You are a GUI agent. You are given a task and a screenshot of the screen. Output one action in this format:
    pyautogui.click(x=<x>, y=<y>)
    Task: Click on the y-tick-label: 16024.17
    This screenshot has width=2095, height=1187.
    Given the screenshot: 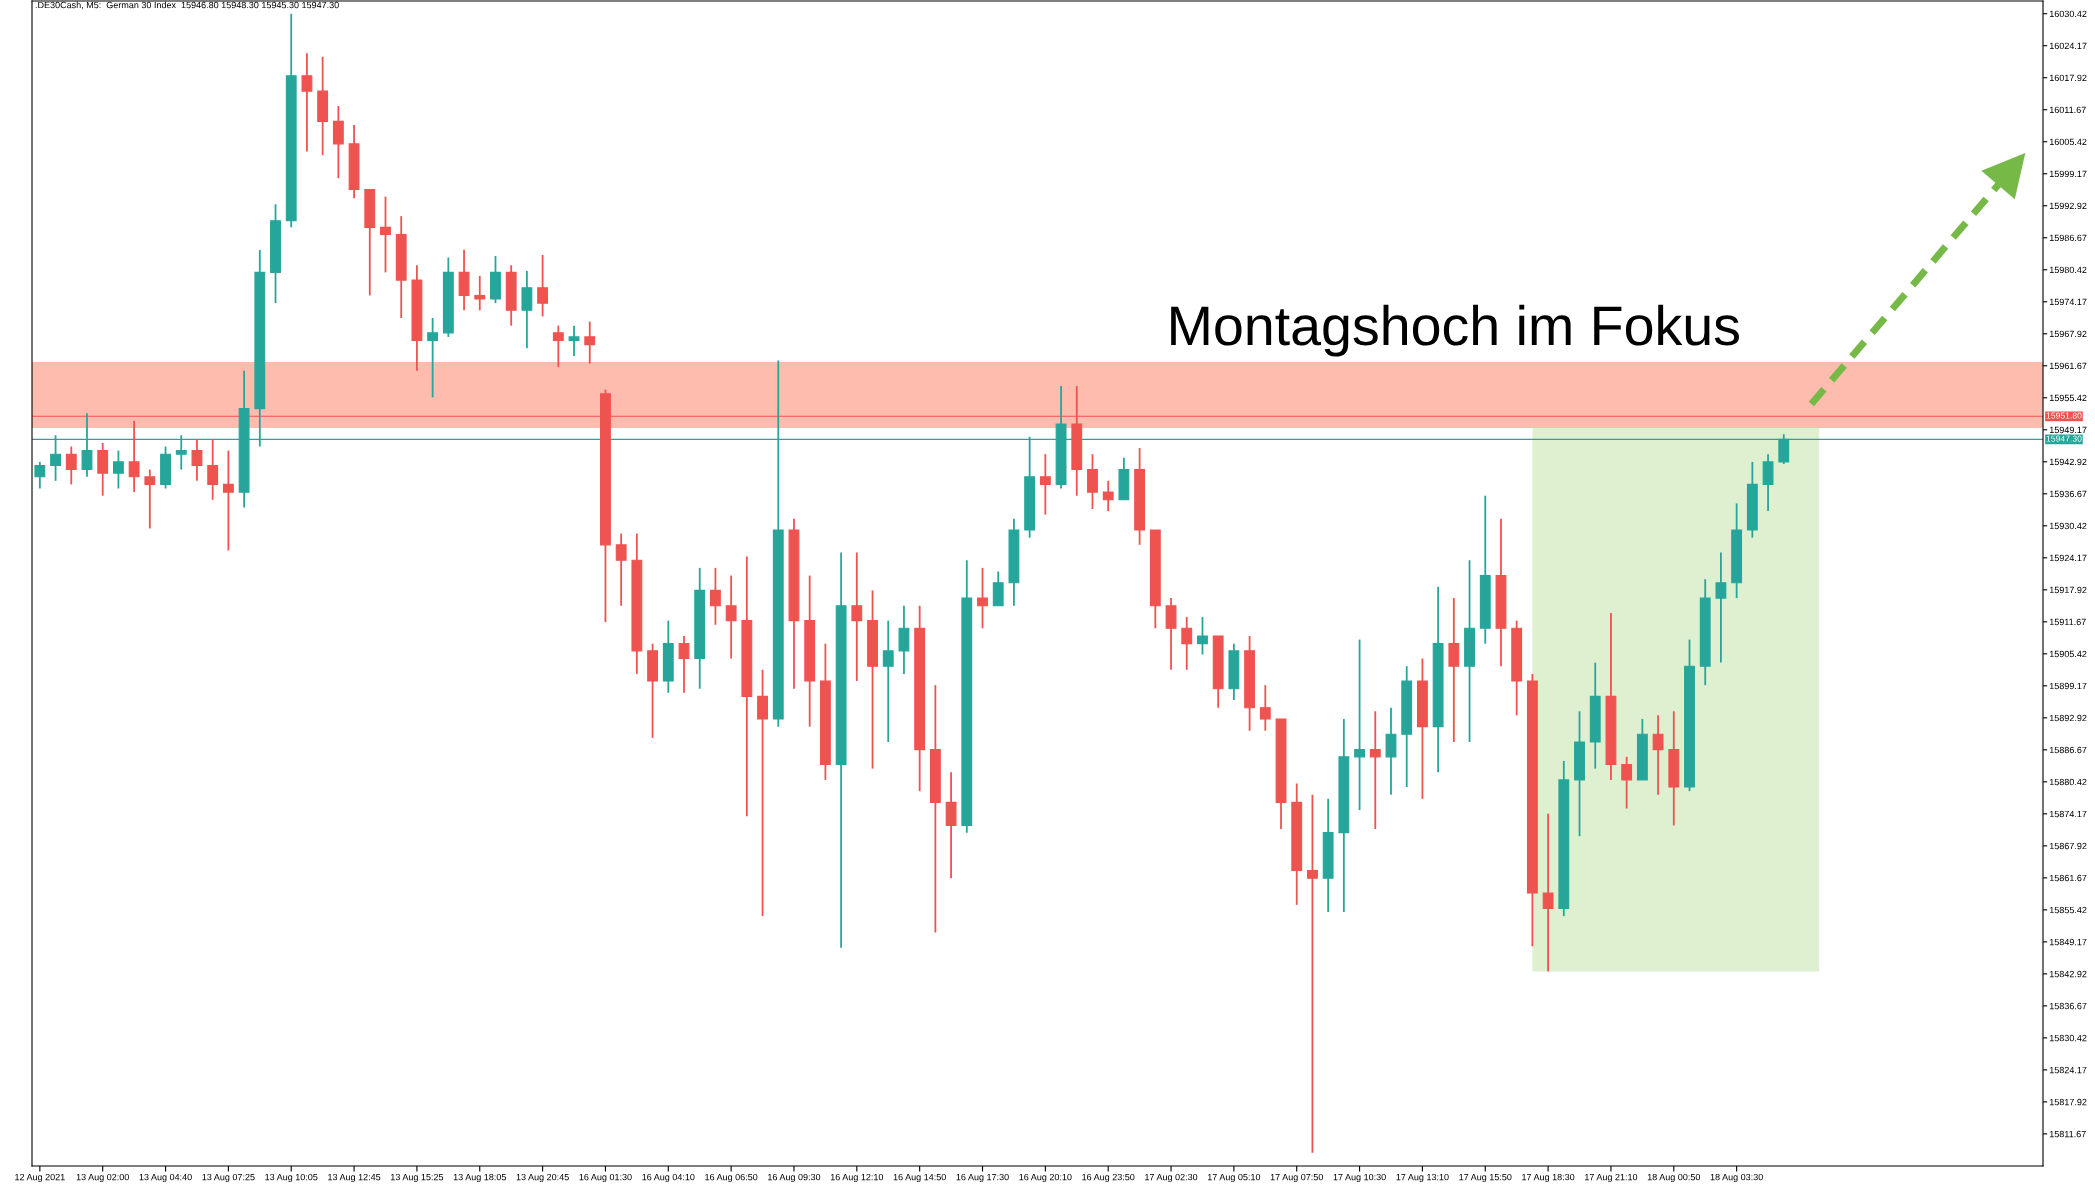 What is the action you would take?
    pyautogui.click(x=2068, y=46)
    